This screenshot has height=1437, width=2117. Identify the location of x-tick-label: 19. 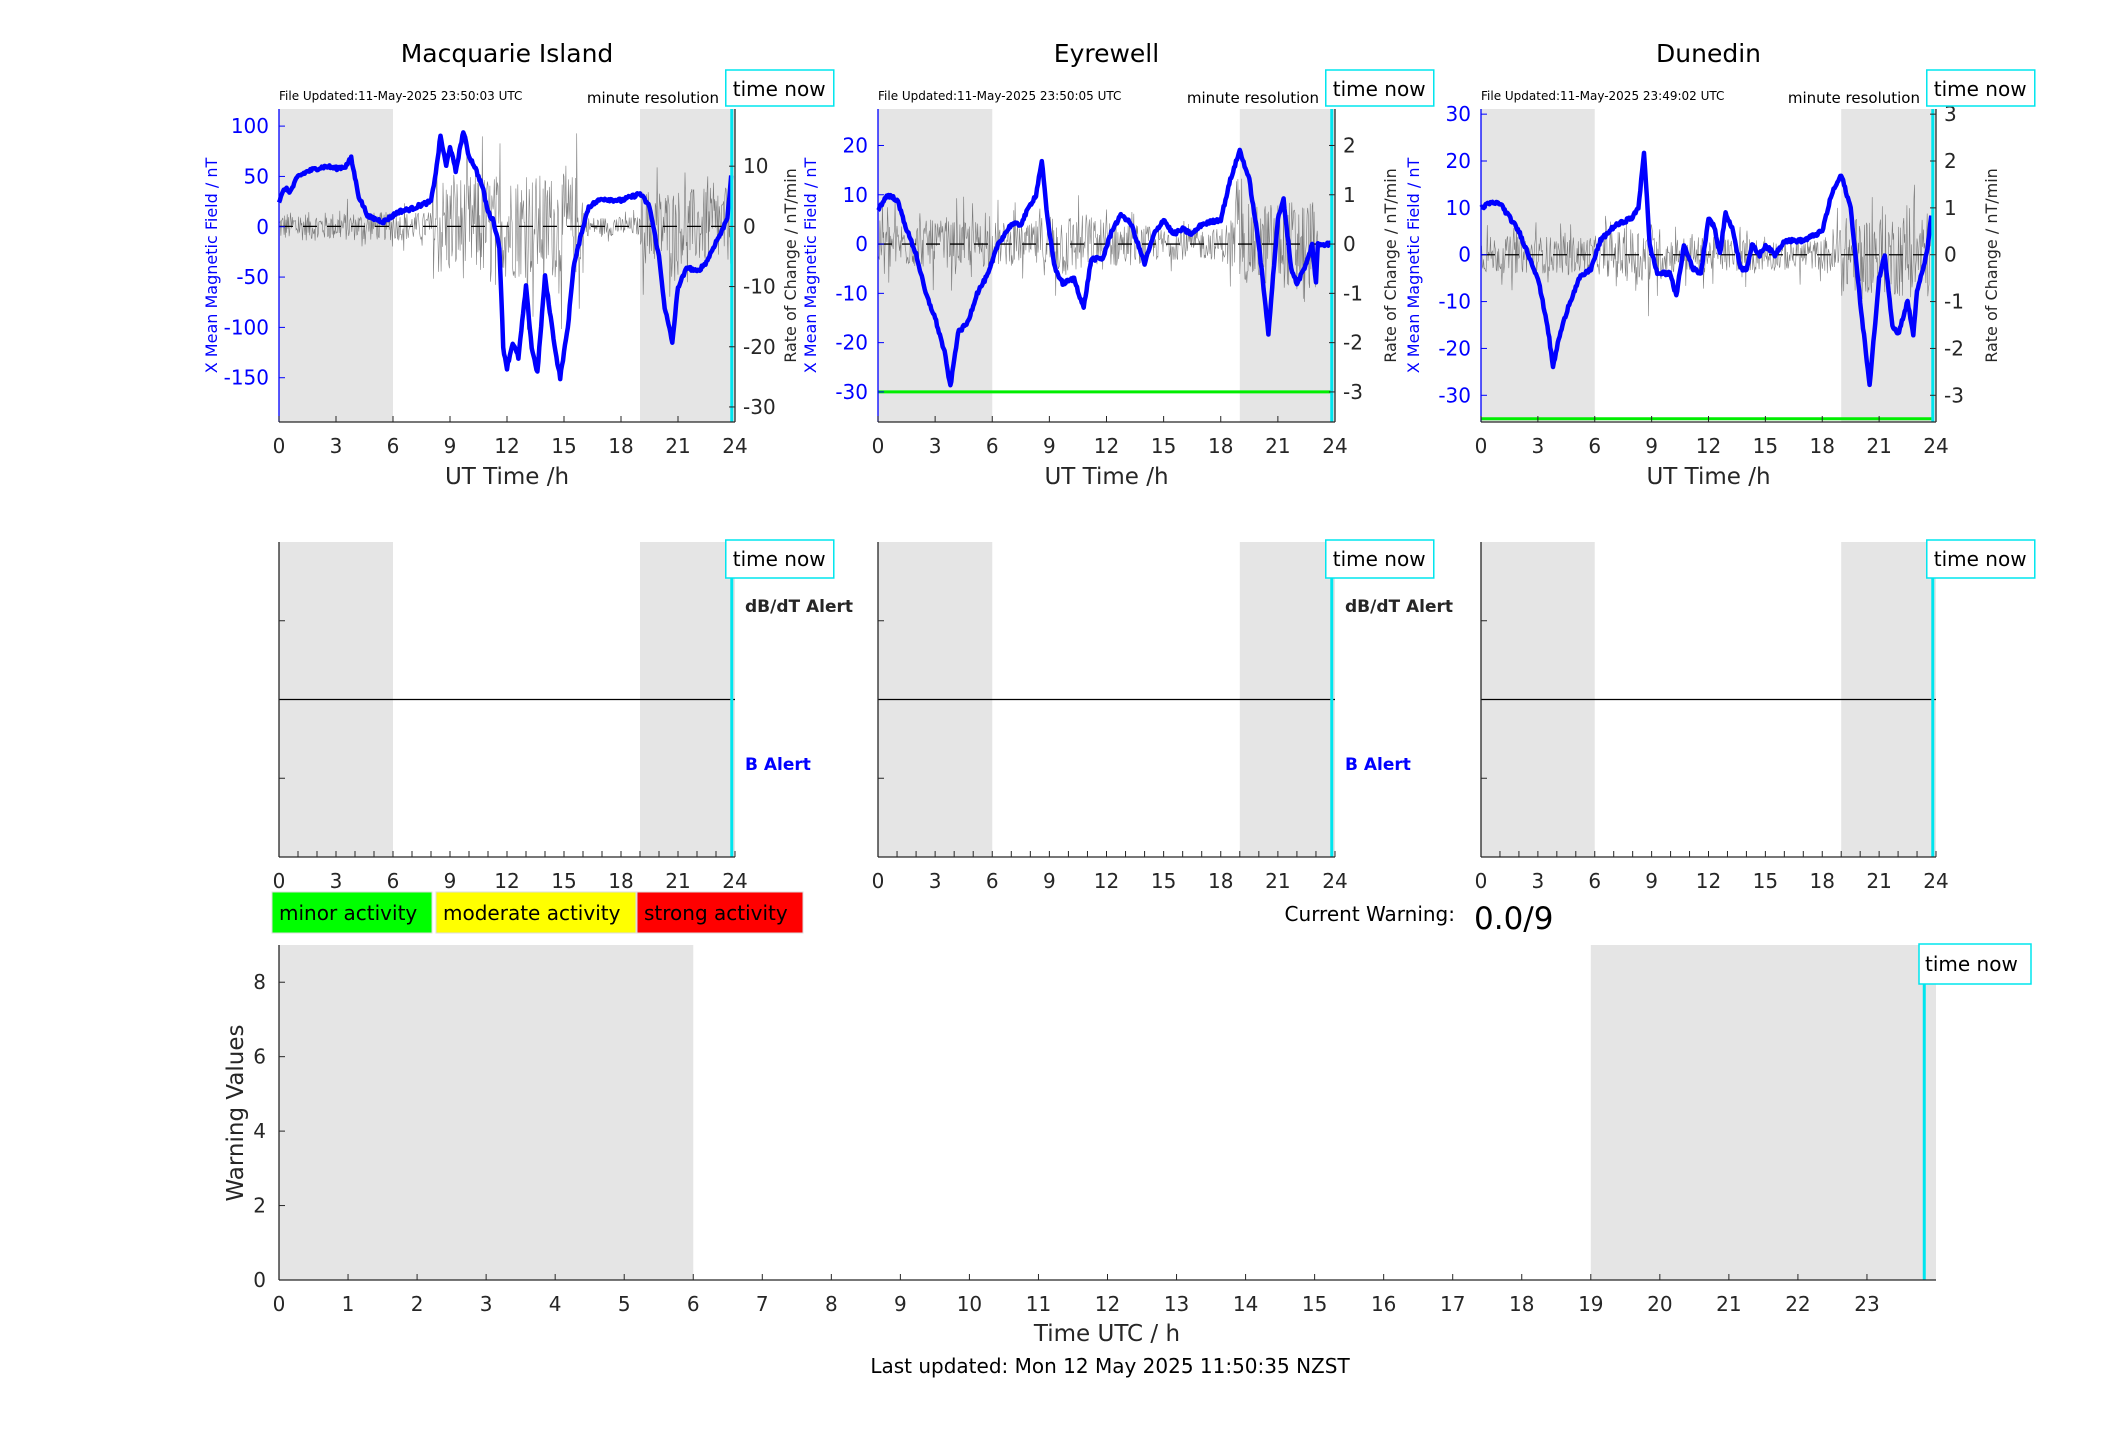
(1590, 1304).